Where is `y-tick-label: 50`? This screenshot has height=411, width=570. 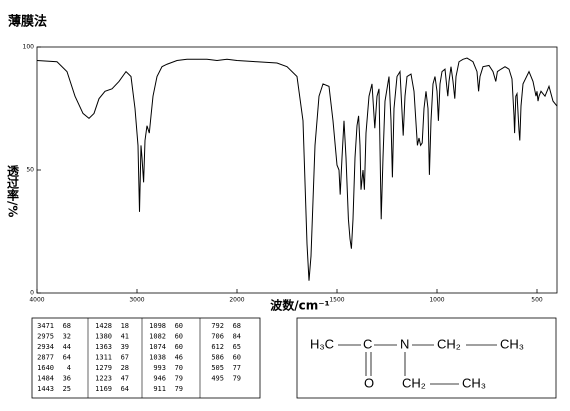
y-tick-label: 50 is located at coordinates (30, 170).